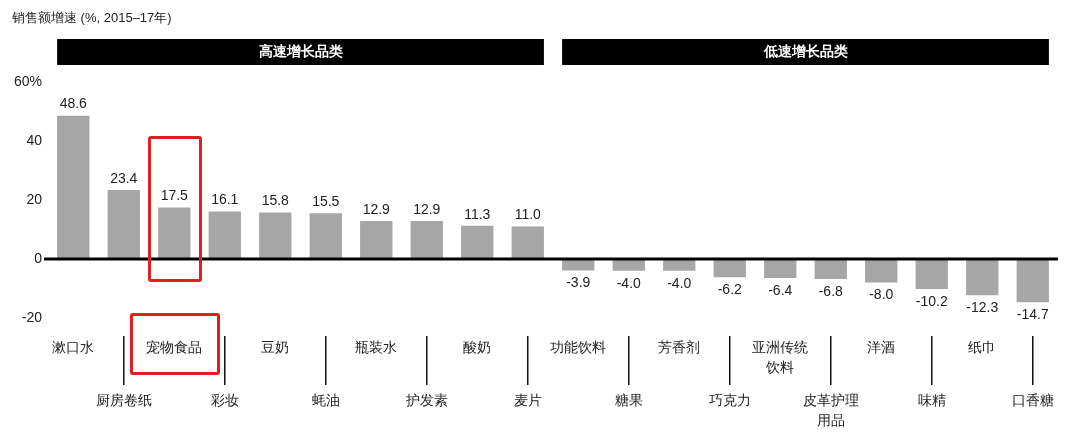 The width and height of the screenshot is (1080, 443). Describe the element at coordinates (477, 346) in the screenshot. I see `x-tick-label: 酸奶` at that location.